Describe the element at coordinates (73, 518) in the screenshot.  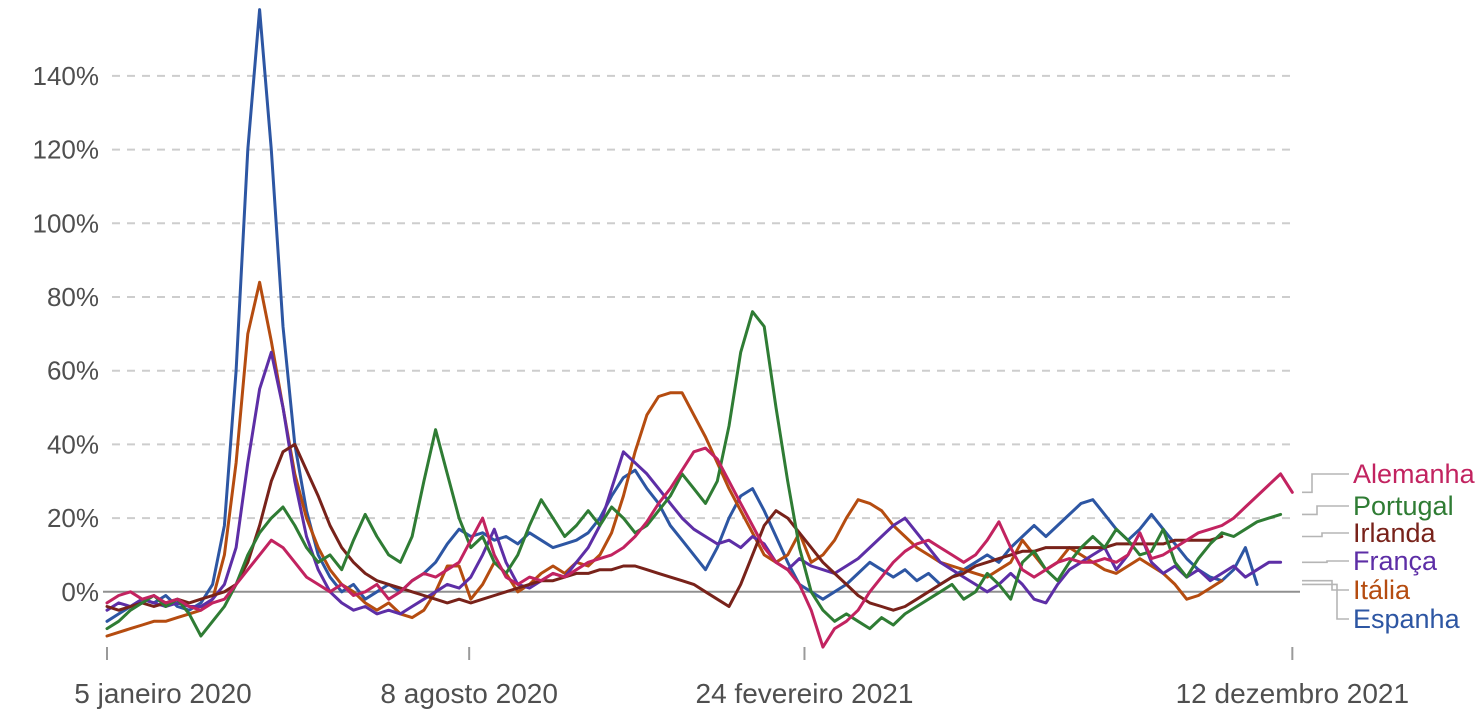
I see `y-tick-label: 20%` at that location.